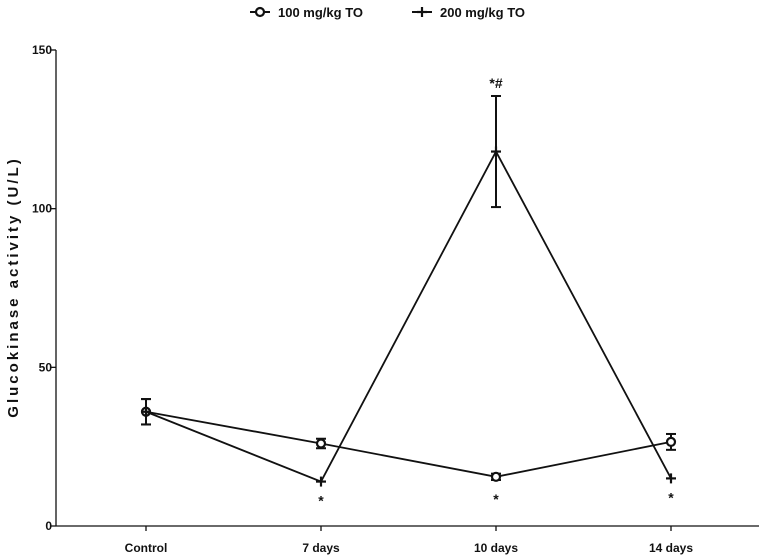 Image resolution: width=759 pixels, height=558 pixels. What do you see at coordinates (42, 209) in the screenshot?
I see `y-tick-label: 100` at bounding box center [42, 209].